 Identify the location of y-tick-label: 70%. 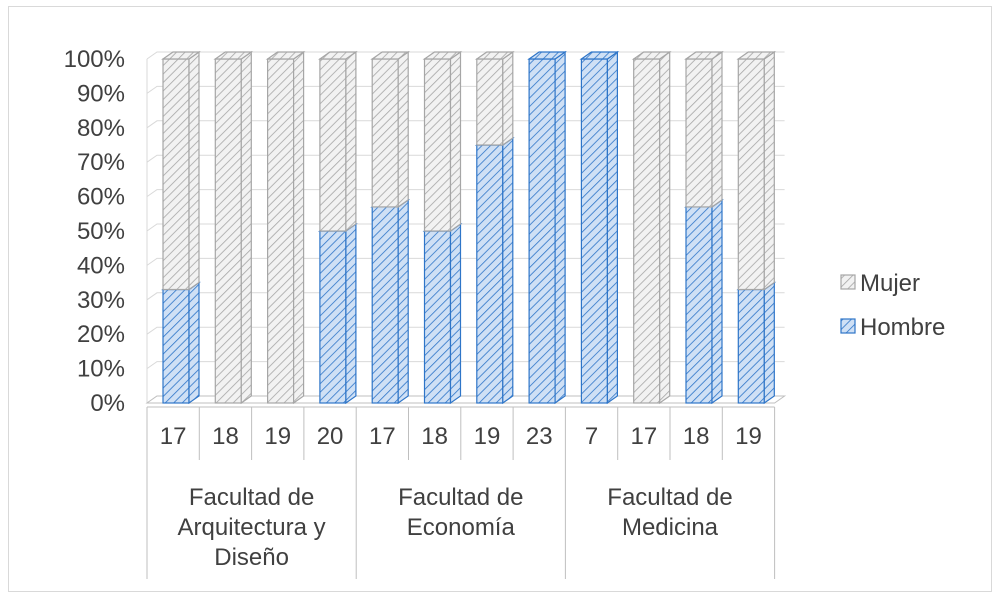
(101, 162).